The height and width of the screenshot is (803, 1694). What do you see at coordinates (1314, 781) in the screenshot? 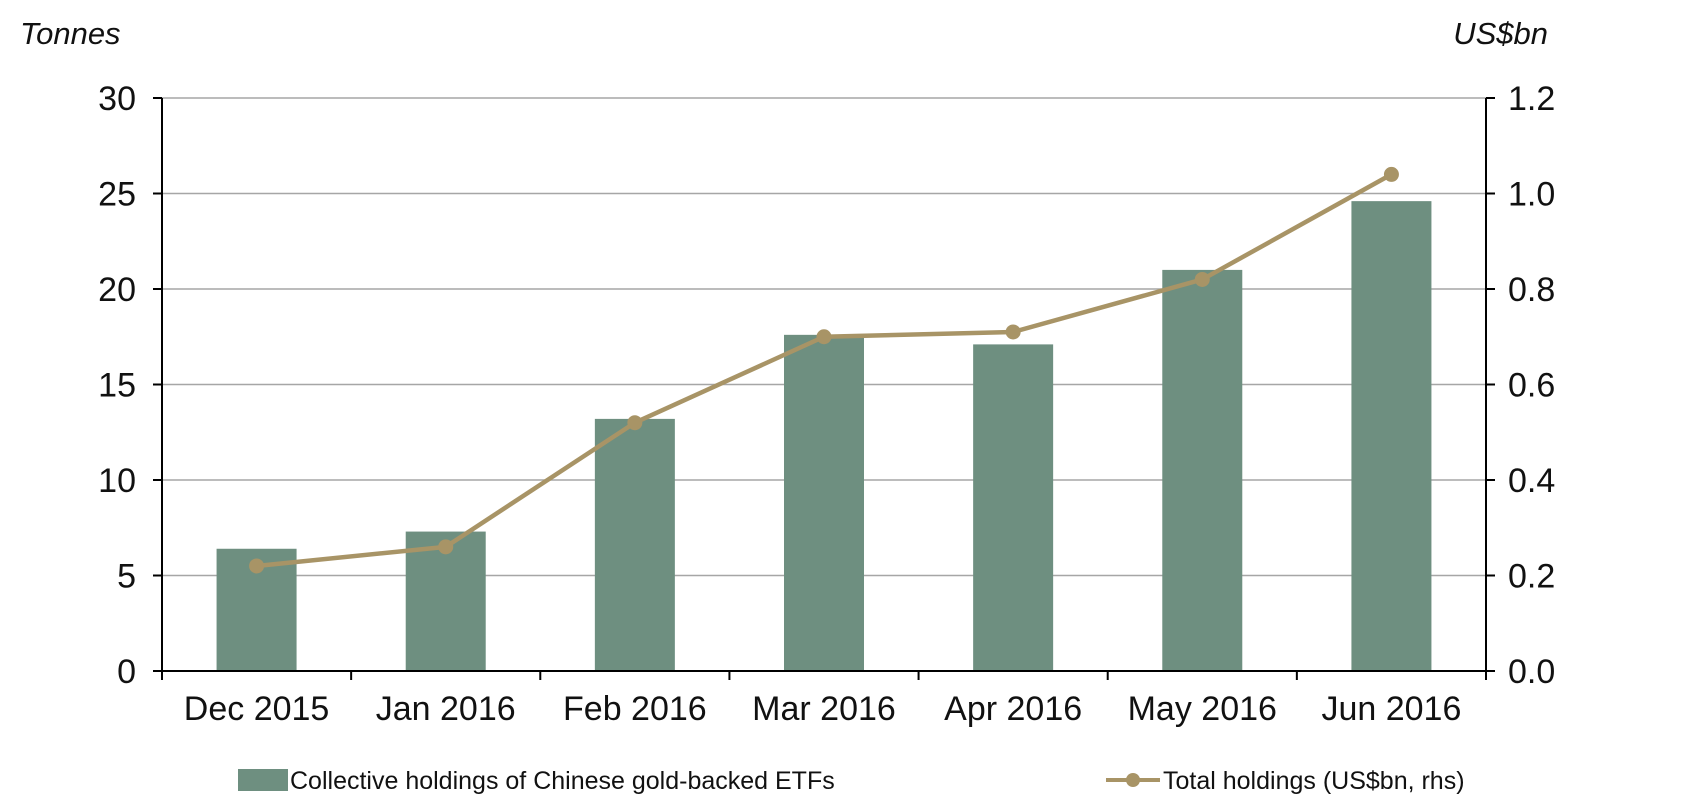
I see `legend-line-label: Total holdings (US$bn, rhs)` at bounding box center [1314, 781].